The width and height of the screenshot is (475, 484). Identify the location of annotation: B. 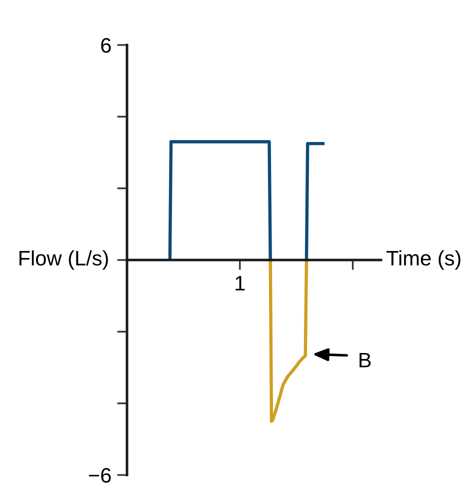
(365, 360).